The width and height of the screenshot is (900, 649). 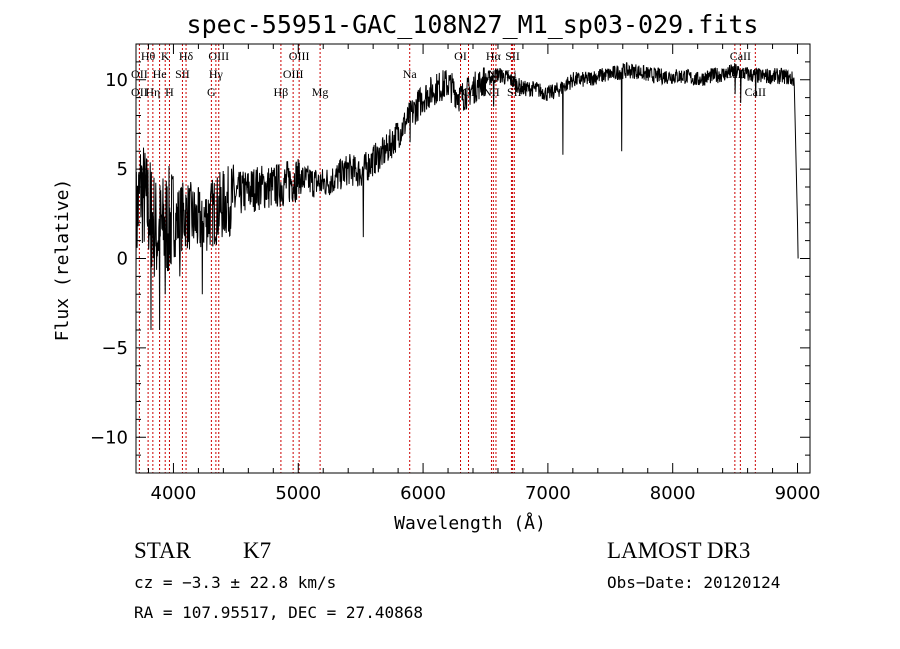 I want to click on x-tick-label: 6000, so click(x=423, y=493).